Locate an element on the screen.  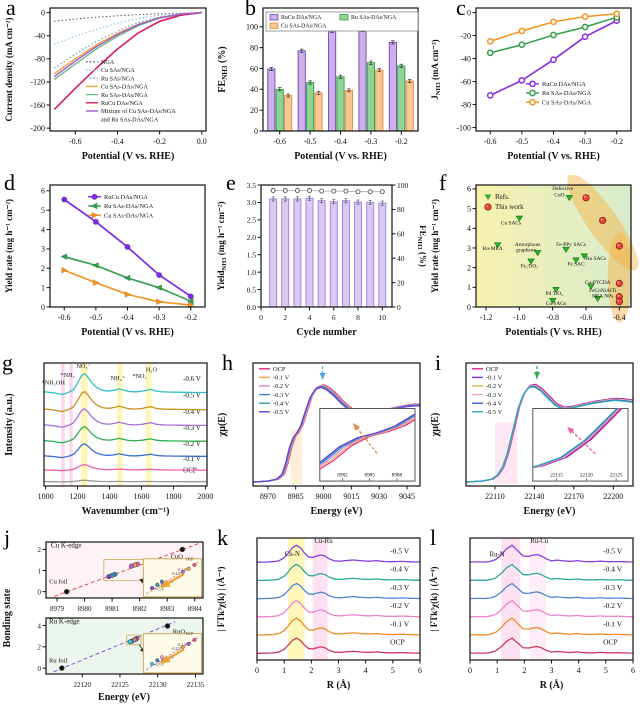
svg-text: -80 is located at coordinates (39, 59).